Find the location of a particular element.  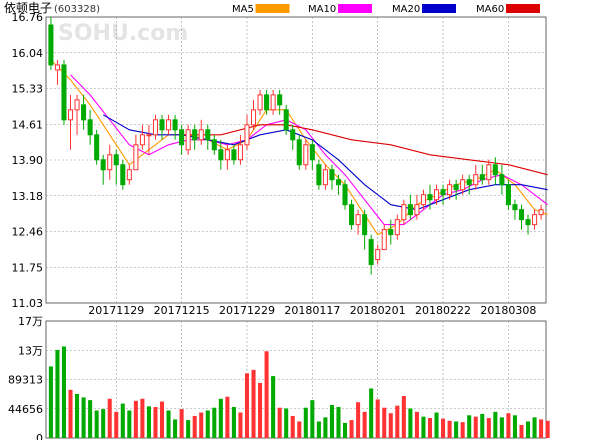

legend-swatch-ma20 is located at coordinates (439, 8).